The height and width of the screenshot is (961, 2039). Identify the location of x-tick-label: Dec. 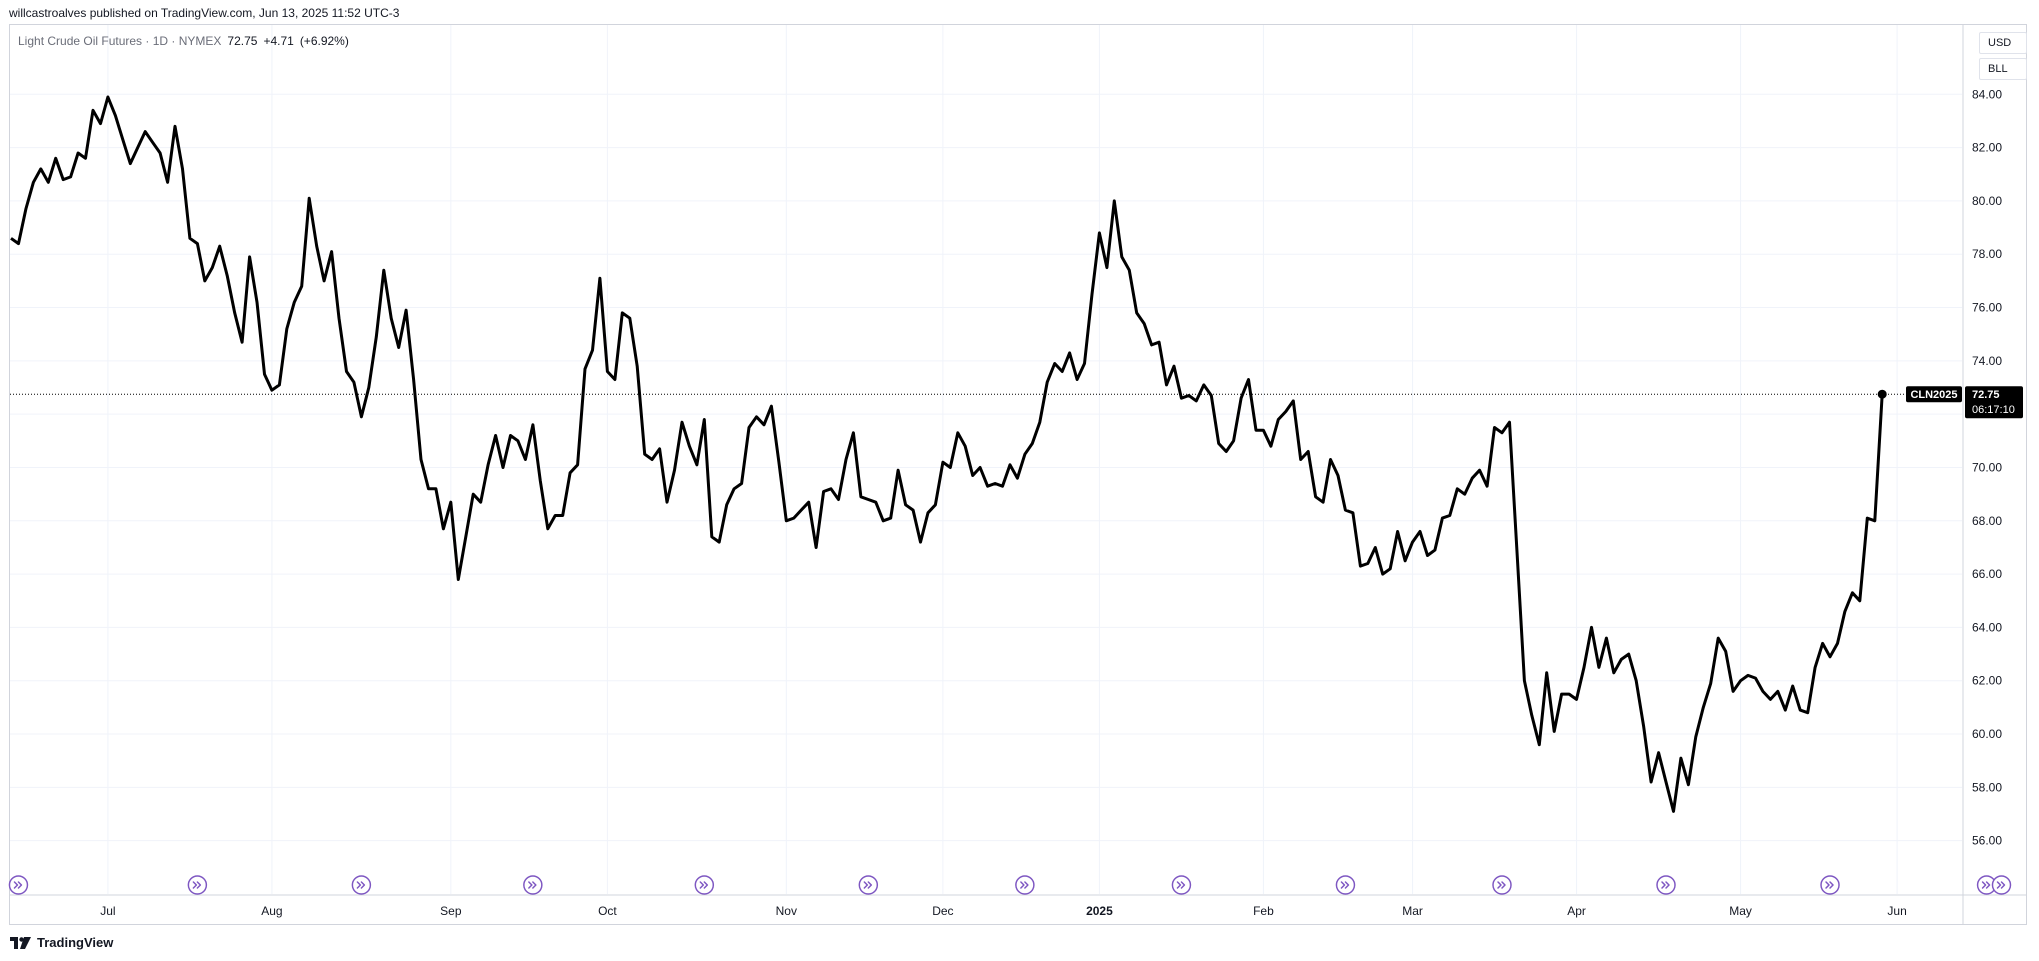
(942, 911).